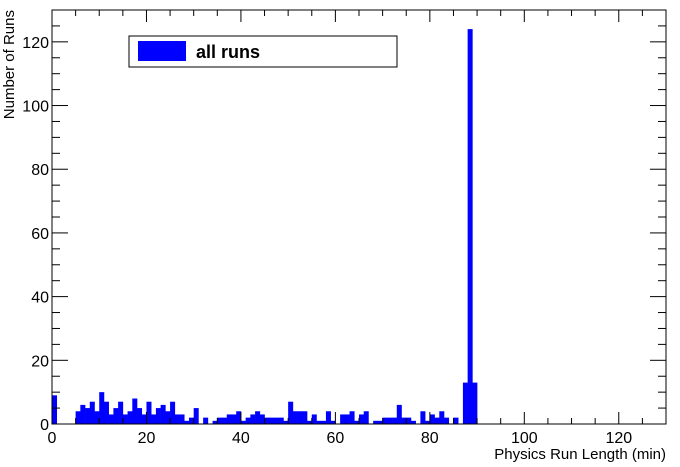 This screenshot has height=467, width=680. What do you see at coordinates (147, 438) in the screenshot?
I see `x-tick-label: 20` at bounding box center [147, 438].